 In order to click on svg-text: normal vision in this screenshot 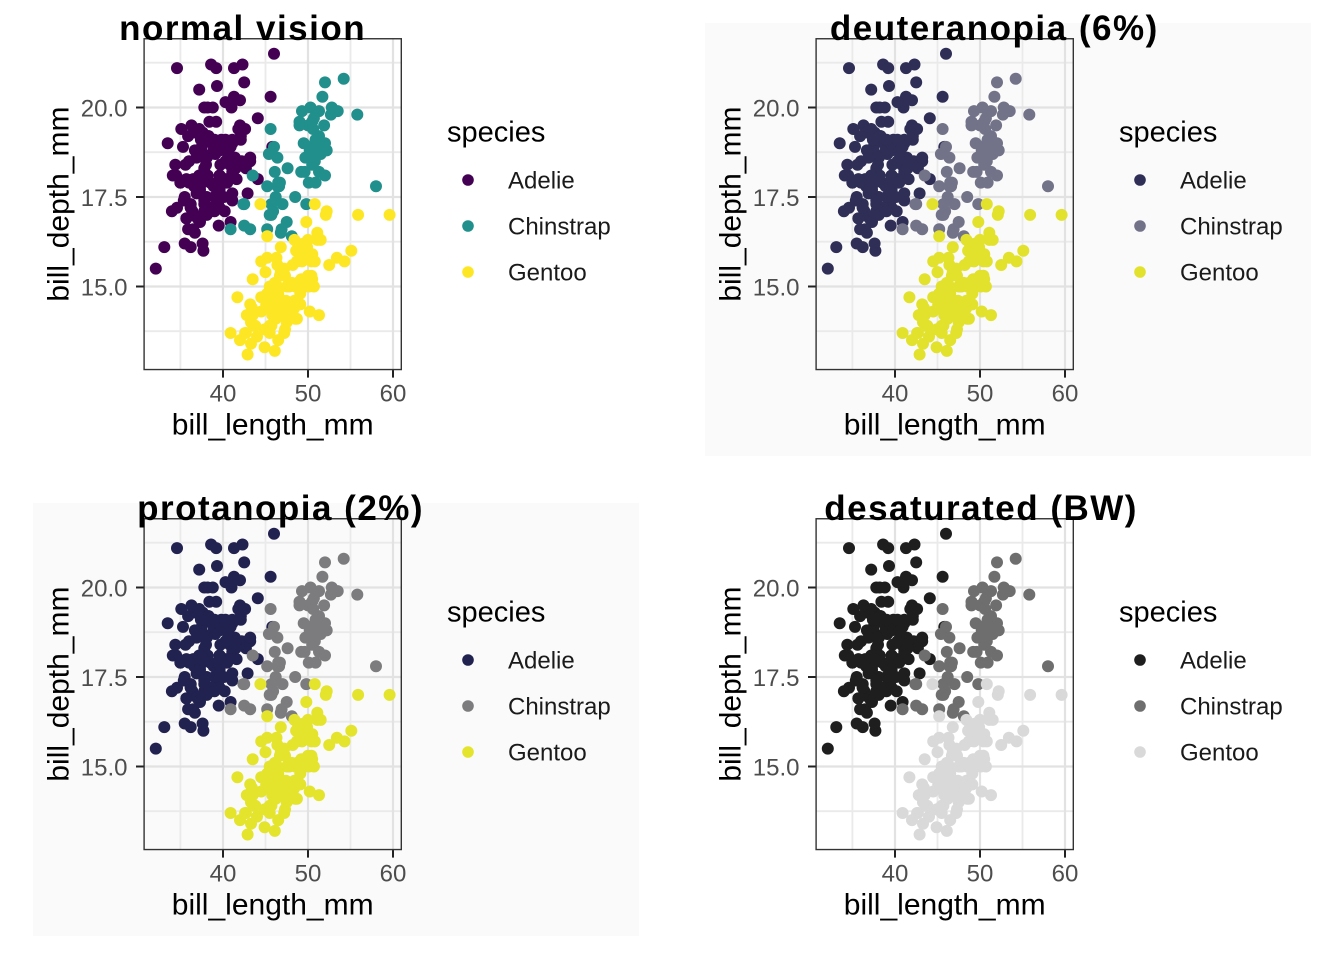, I will do `click(242, 28)`.